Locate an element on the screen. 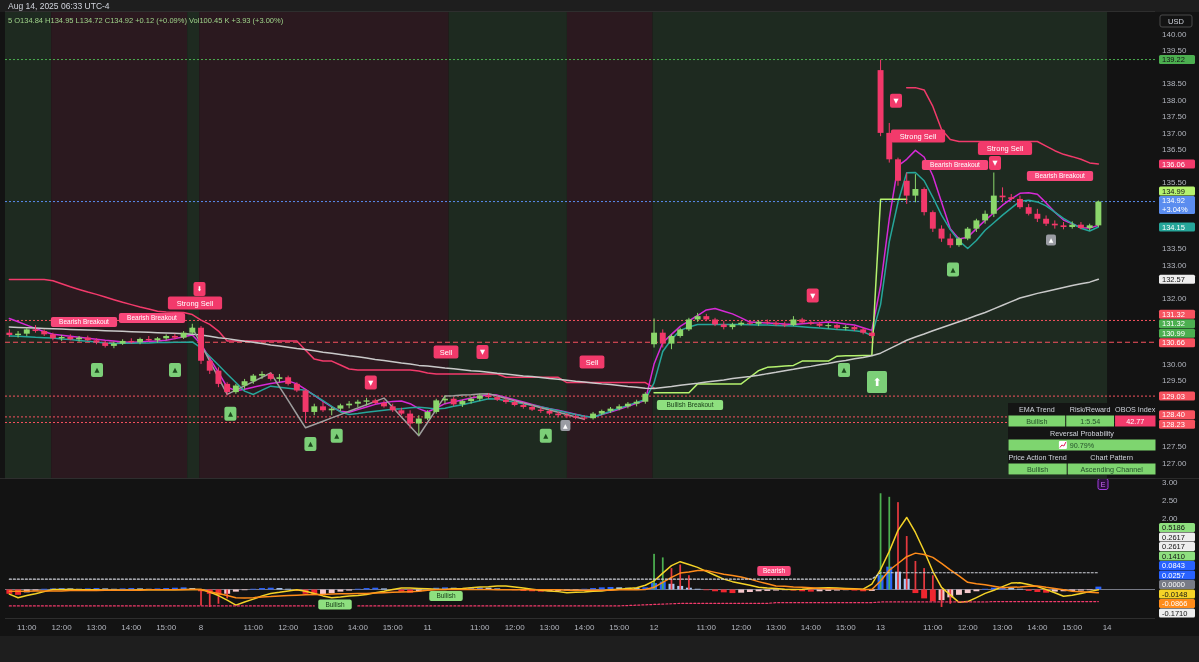 Image resolution: width=1199 pixels, height=662 pixels. y-tick-label: 138.50 is located at coordinates (1175, 84).